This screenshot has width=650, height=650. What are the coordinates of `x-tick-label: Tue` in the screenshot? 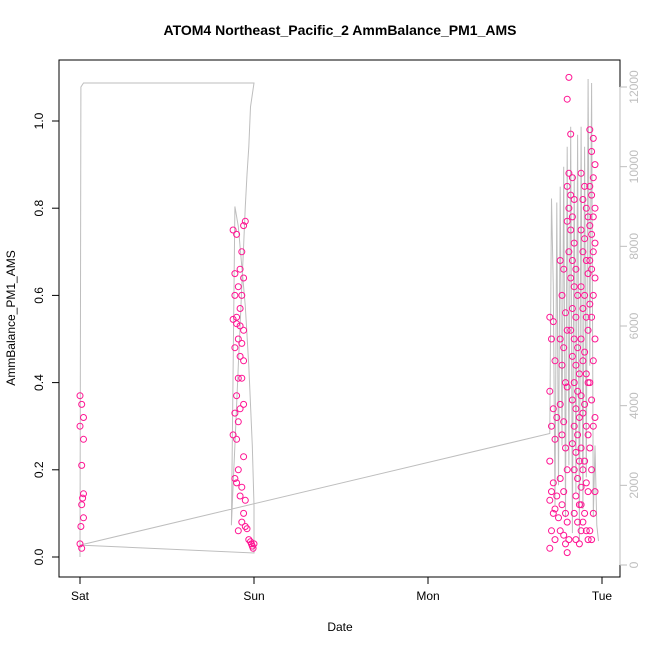 It's located at (602, 596).